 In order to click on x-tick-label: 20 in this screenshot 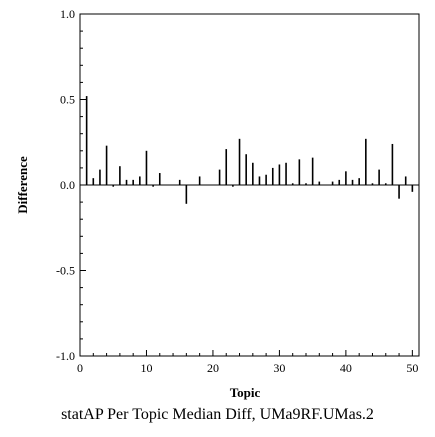, I will do `click(213, 368)`.